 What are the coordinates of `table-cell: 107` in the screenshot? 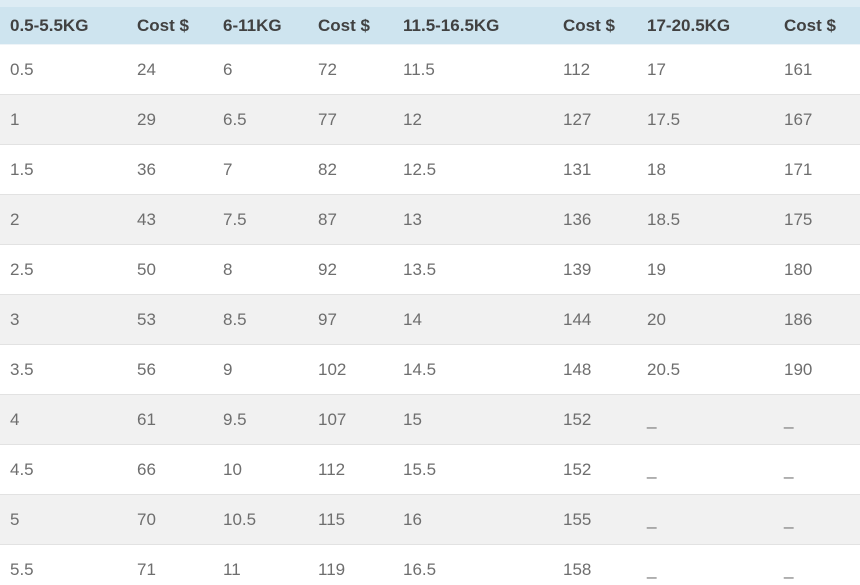 It's located at (332, 419).